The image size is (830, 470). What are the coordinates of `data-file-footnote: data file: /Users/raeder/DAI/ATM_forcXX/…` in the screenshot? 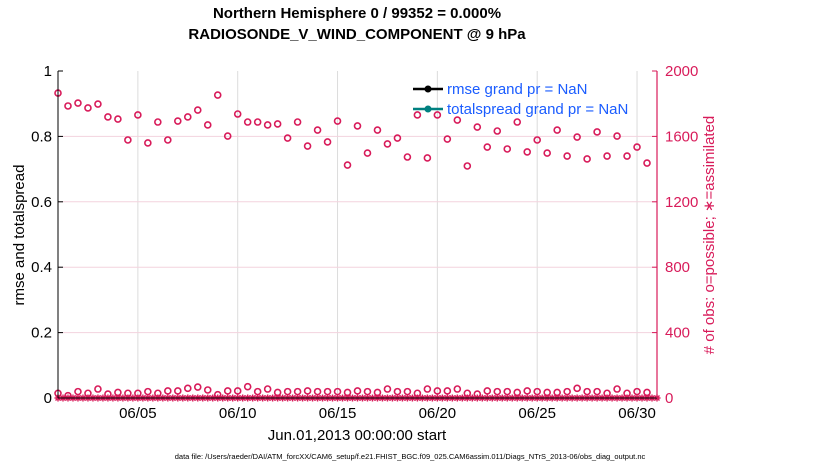 It's located at (410, 456).